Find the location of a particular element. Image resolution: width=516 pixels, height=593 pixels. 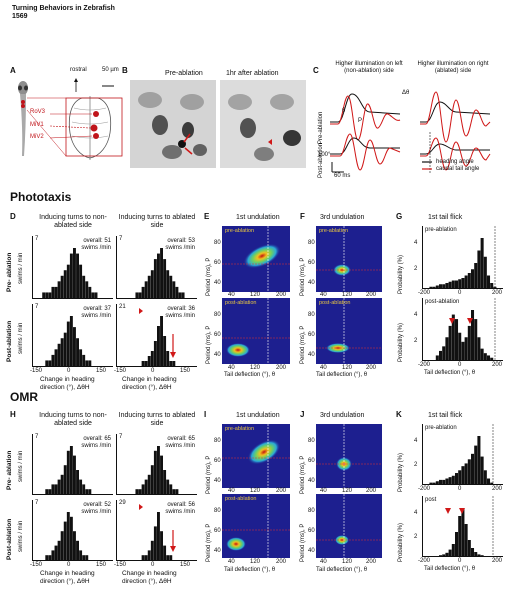

h-xlabel-left: Change in heading direction (°), ΔθH is located at coordinates (67, 577).